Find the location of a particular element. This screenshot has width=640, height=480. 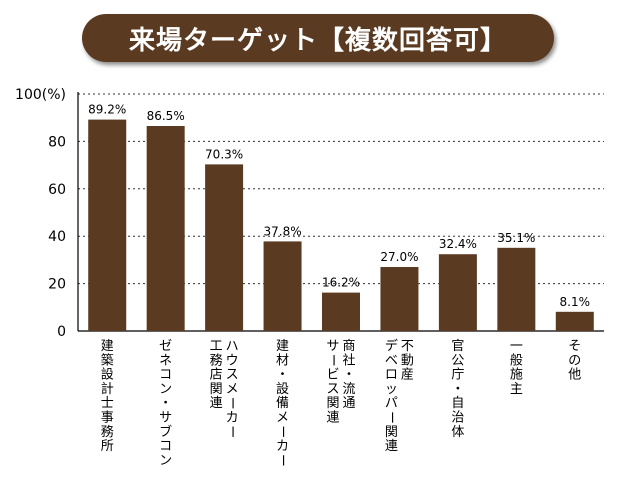

category-label-char: 不 is located at coordinates (407, 346).